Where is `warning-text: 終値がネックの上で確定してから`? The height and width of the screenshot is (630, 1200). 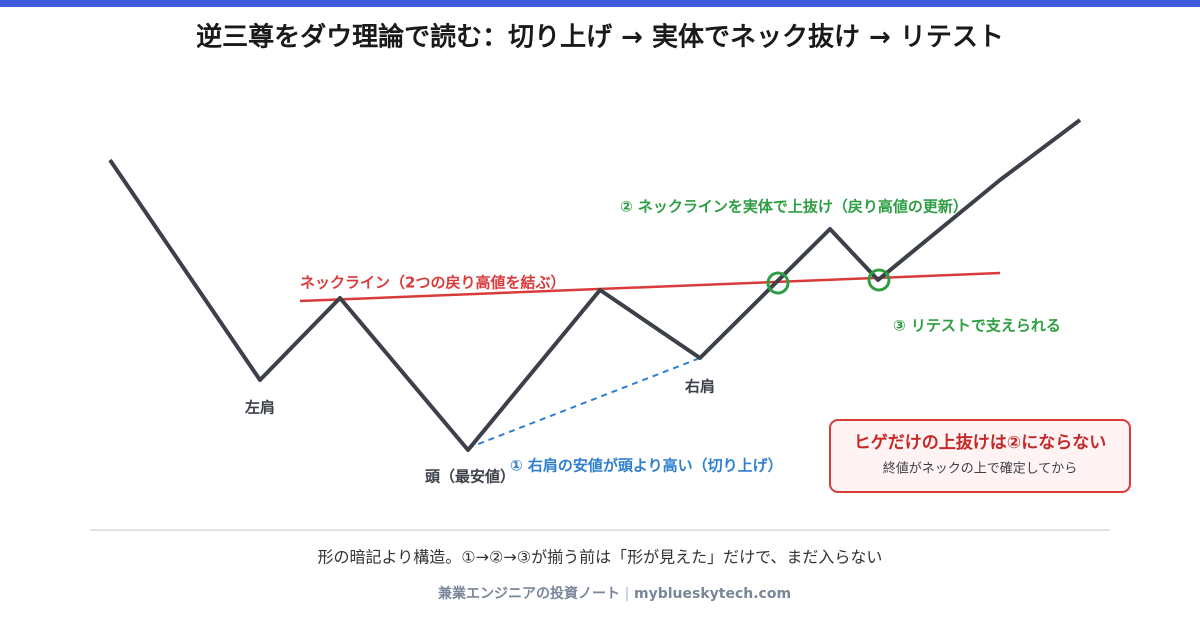 warning-text: 終値がネックの上で確定してから is located at coordinates (980, 469).